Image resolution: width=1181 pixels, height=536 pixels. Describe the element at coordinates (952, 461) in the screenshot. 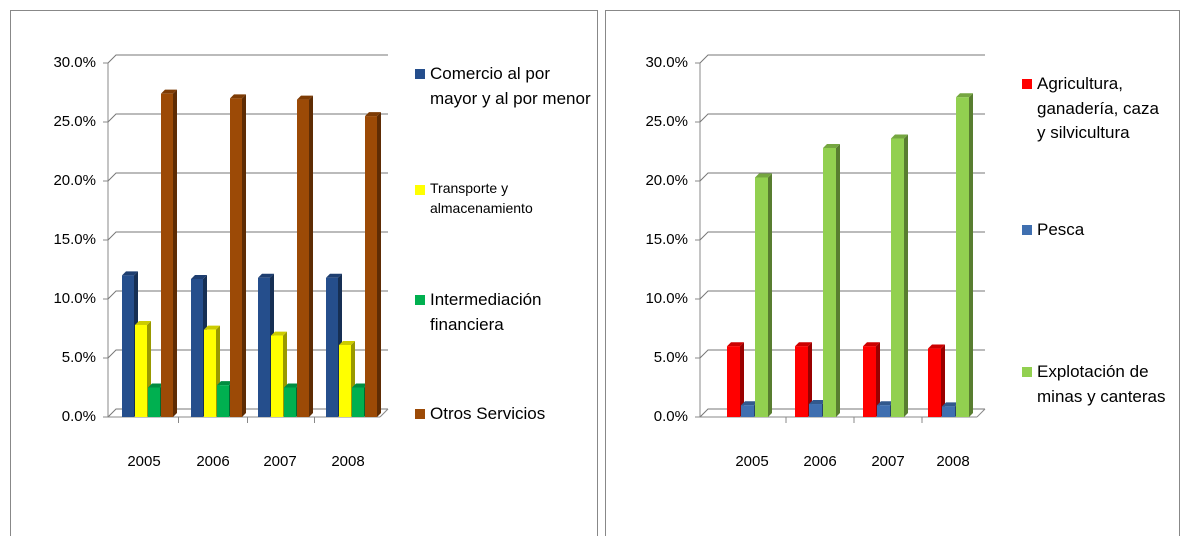

I see `x-tick-label: 2008` at that location.